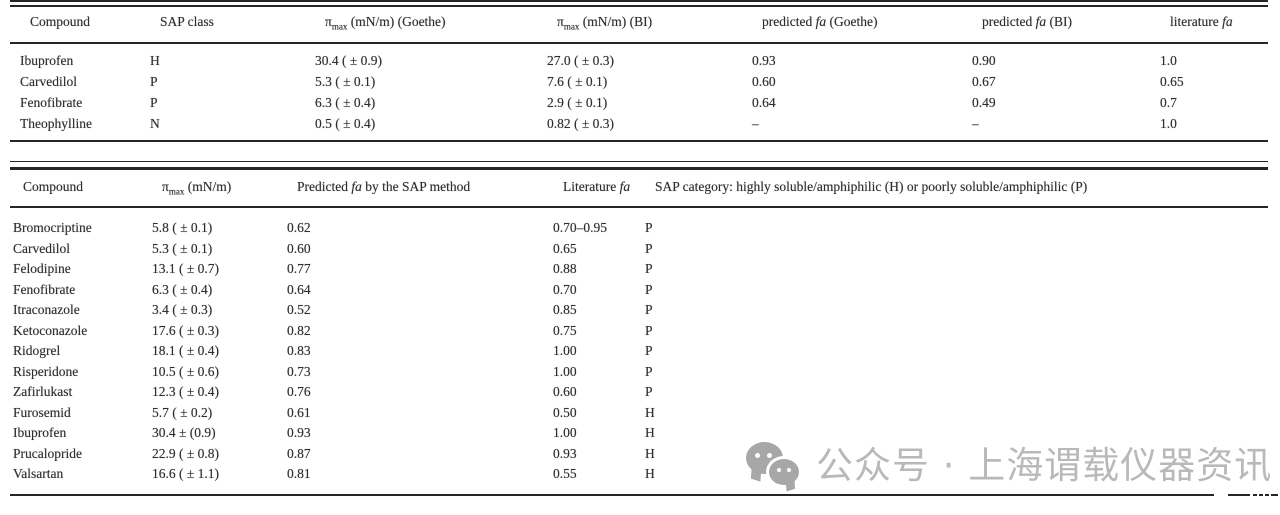  What do you see at coordinates (629, 331) in the screenshot?
I see `table-row: Ketoconazole 17.6 ( ± 0.3) 0.82 0.75 P` at bounding box center [629, 331].